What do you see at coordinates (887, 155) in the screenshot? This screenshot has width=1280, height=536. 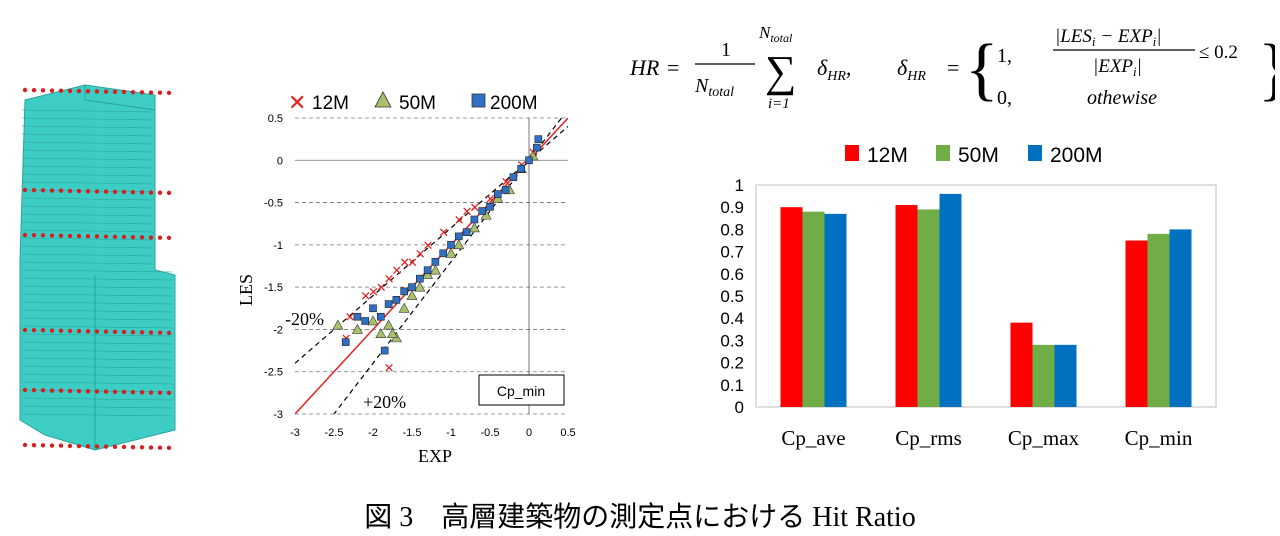 I see `legend-bar-12m-label: 12M` at bounding box center [887, 155].